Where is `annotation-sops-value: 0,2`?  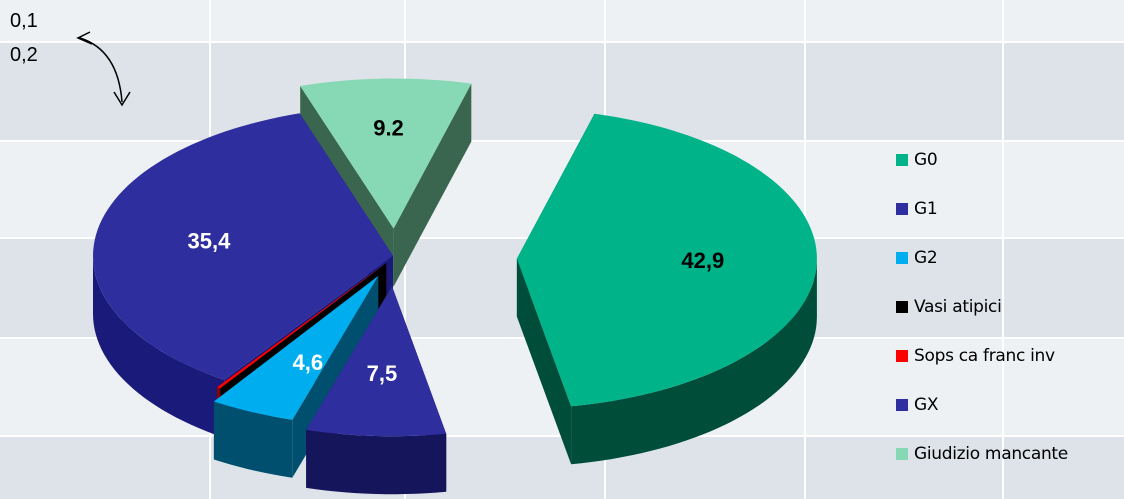 annotation-sops-value: 0,2 is located at coordinates (24, 55).